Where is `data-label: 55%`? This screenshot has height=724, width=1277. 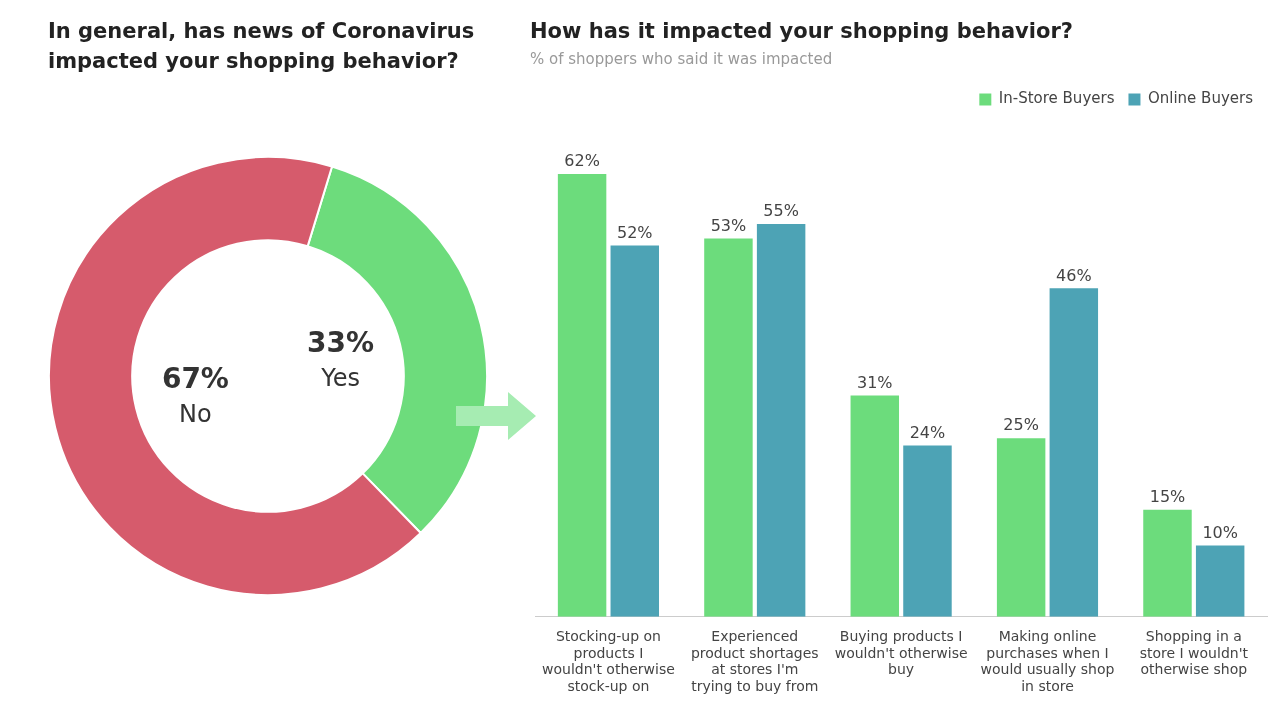
data-label: 55% is located at coordinates (781, 211).